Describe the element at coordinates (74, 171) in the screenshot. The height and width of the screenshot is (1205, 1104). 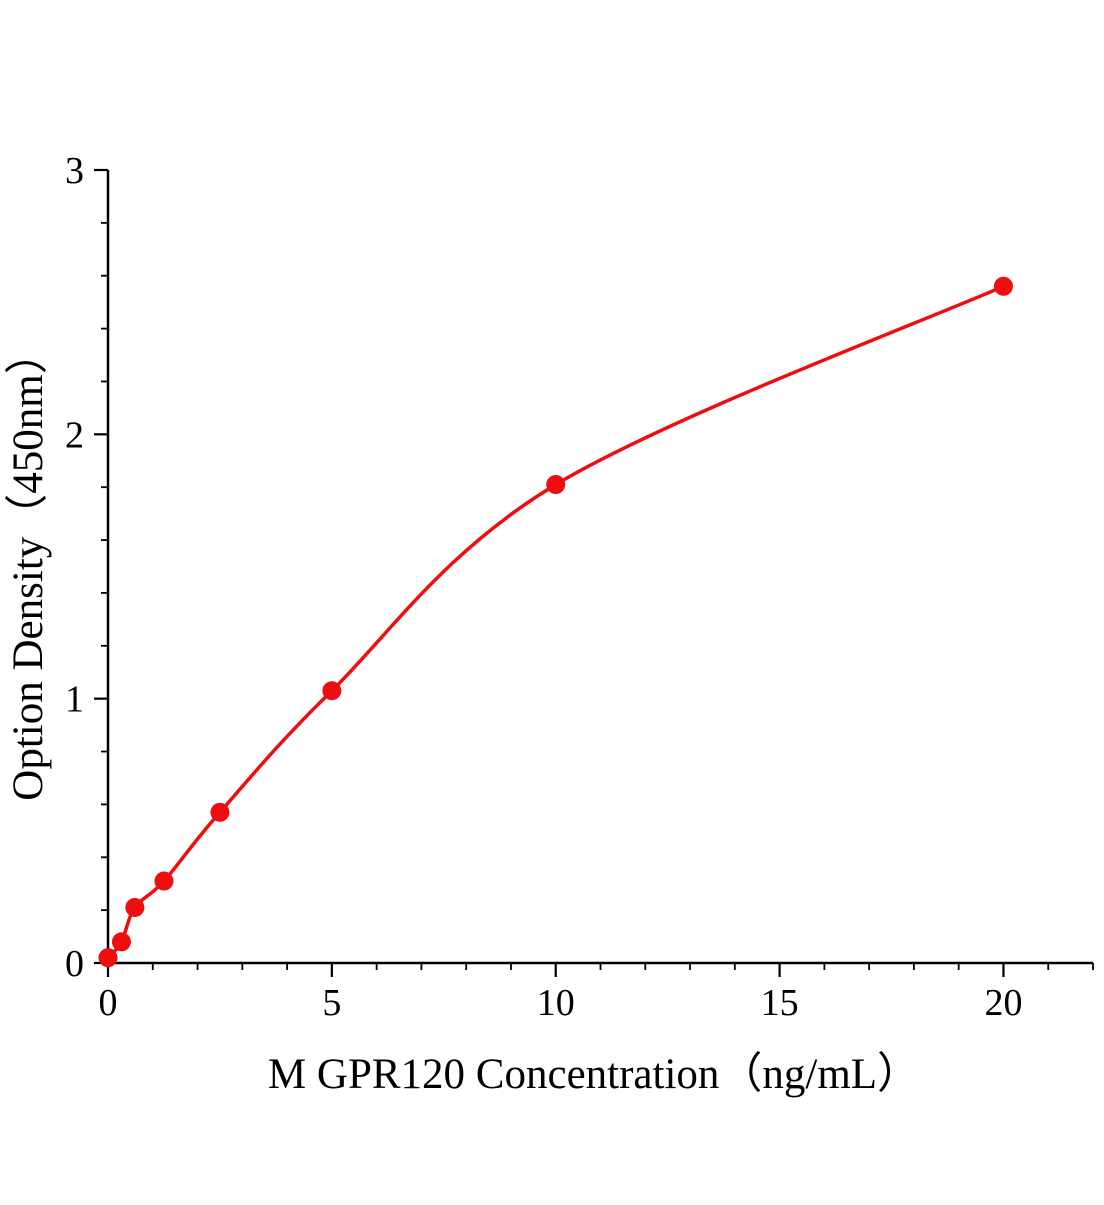
I see `y-tick-label: 3` at that location.